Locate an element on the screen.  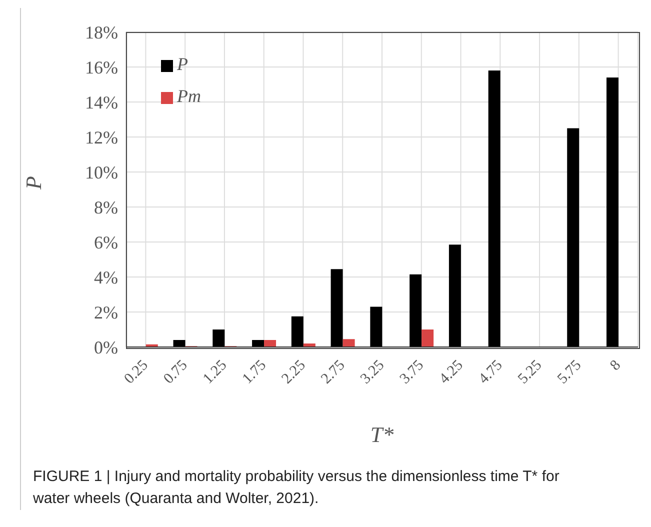
x-tick-label: 4.25 is located at coordinates (451, 372).